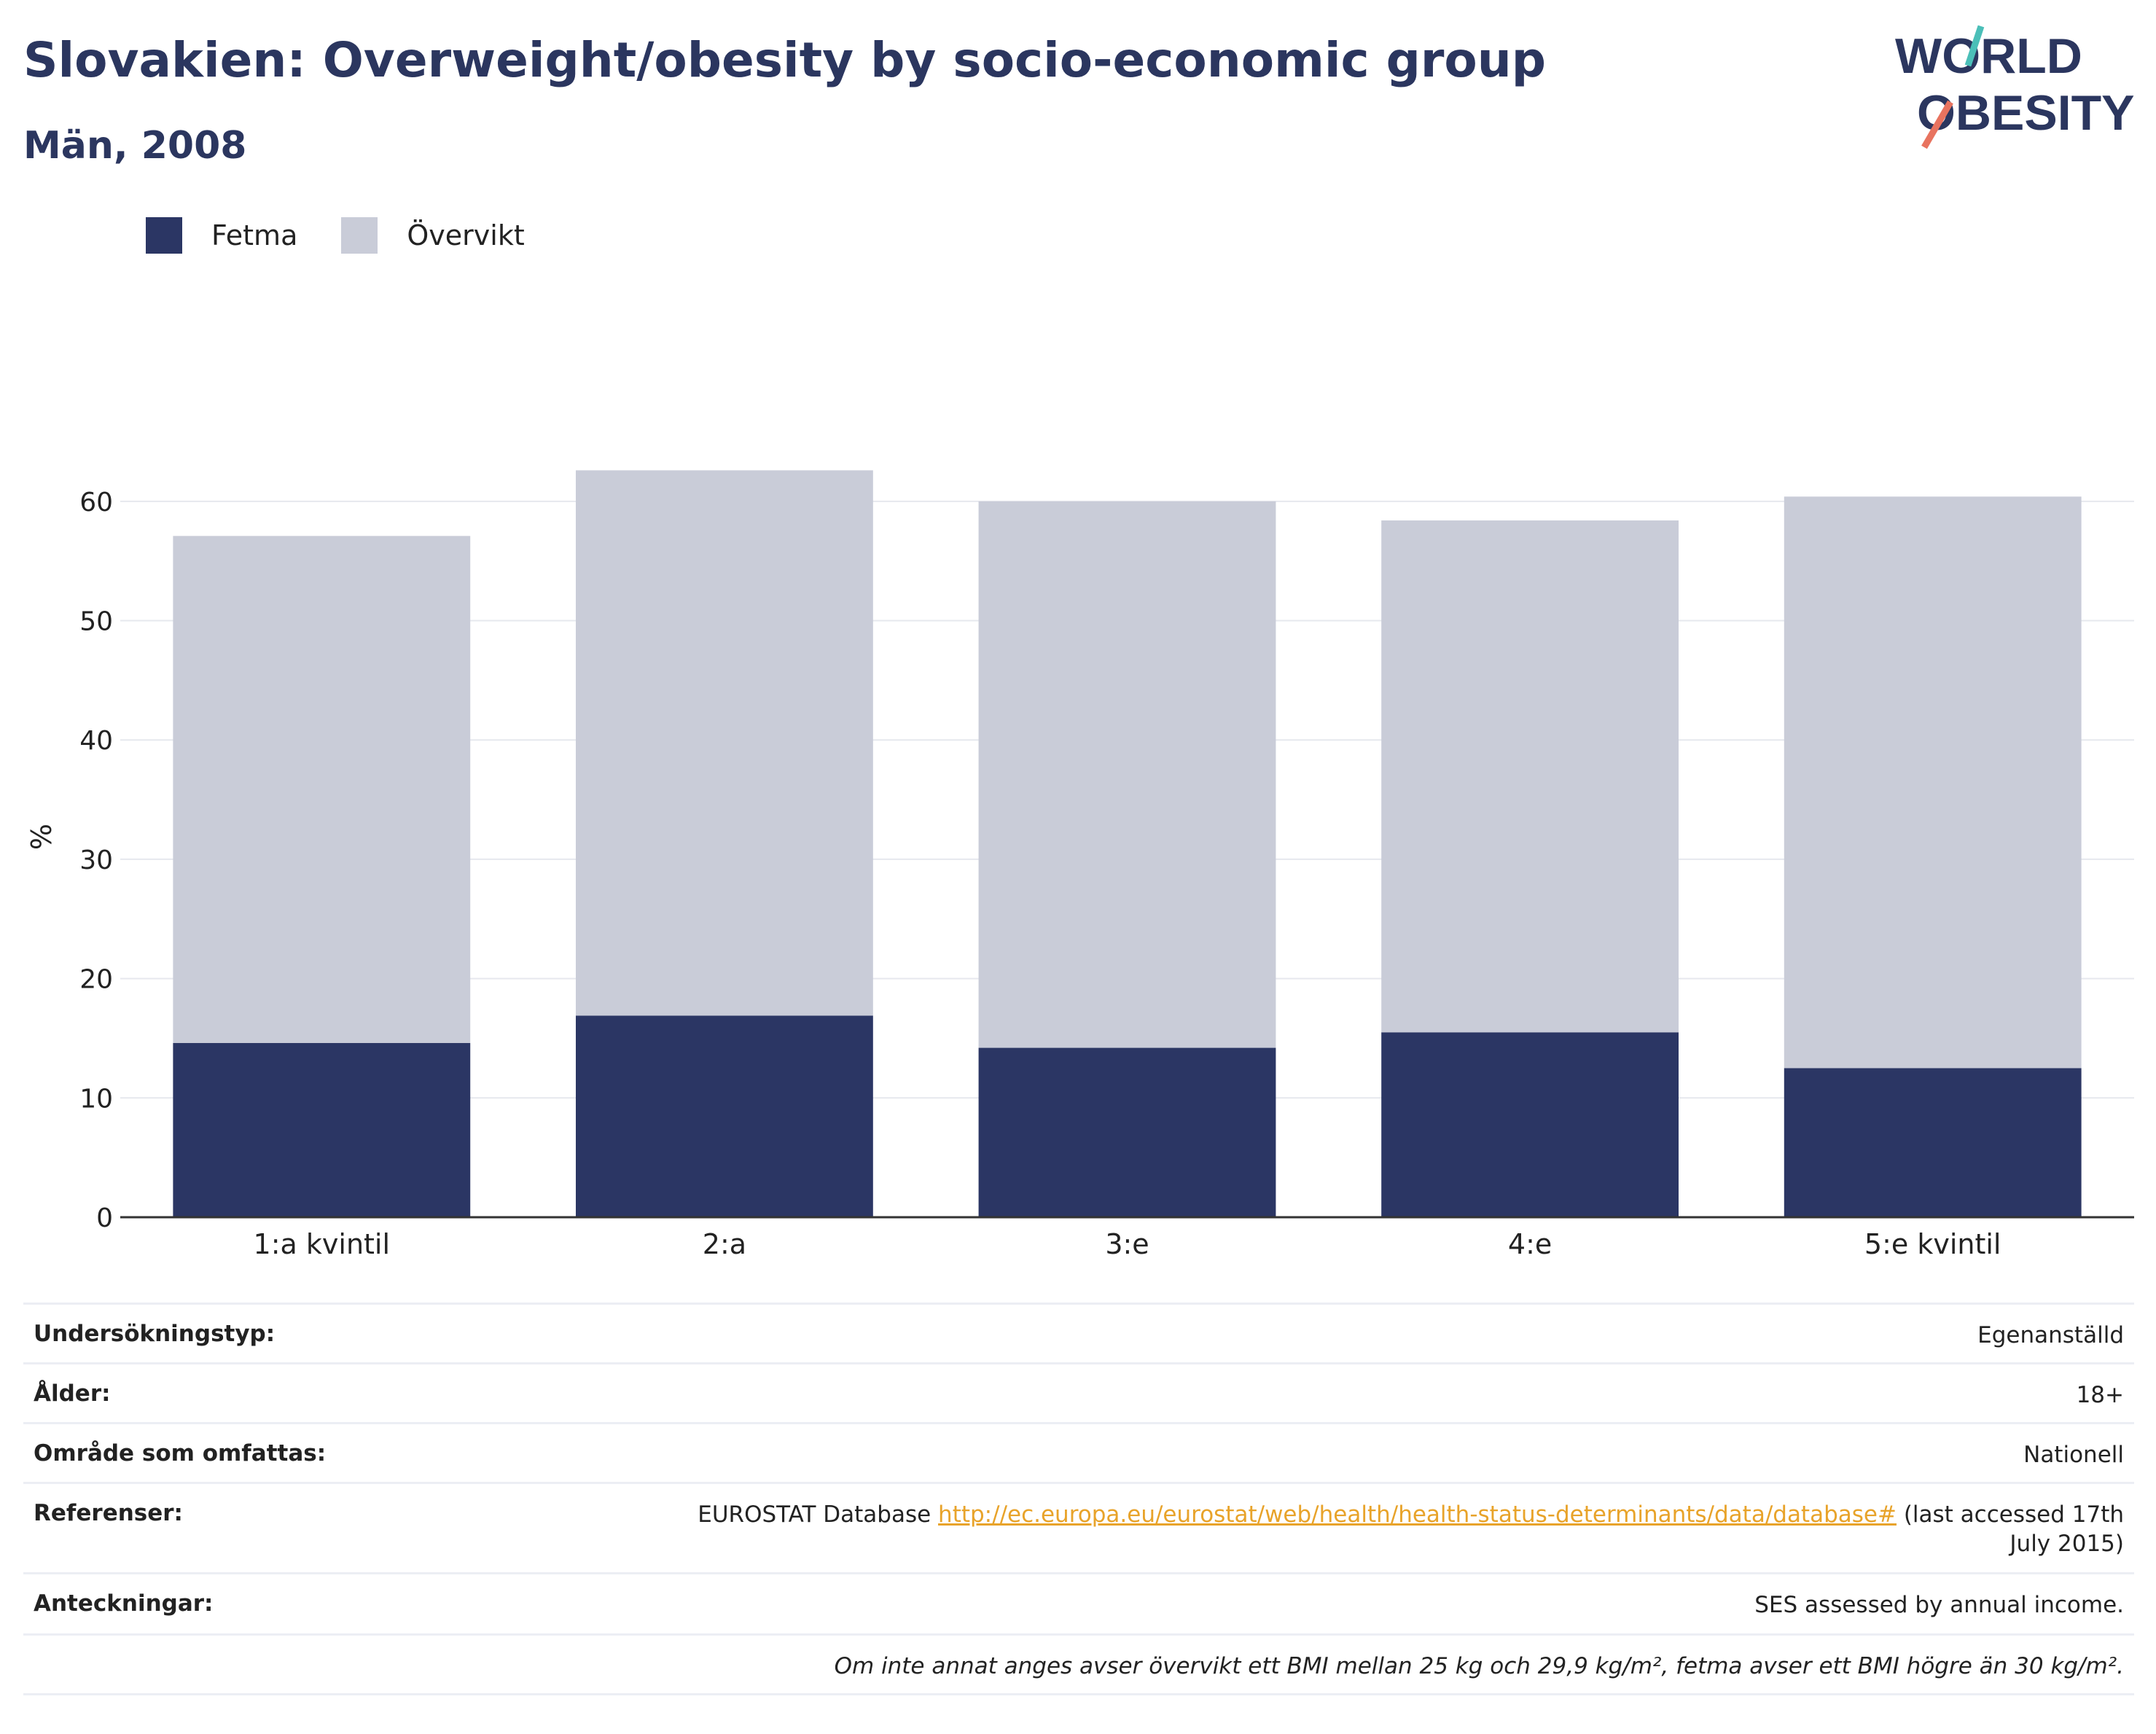 The height and width of the screenshot is (1734, 2156). What do you see at coordinates (1975, 46) in the screenshot?
I see `logo-slash-teal` at bounding box center [1975, 46].